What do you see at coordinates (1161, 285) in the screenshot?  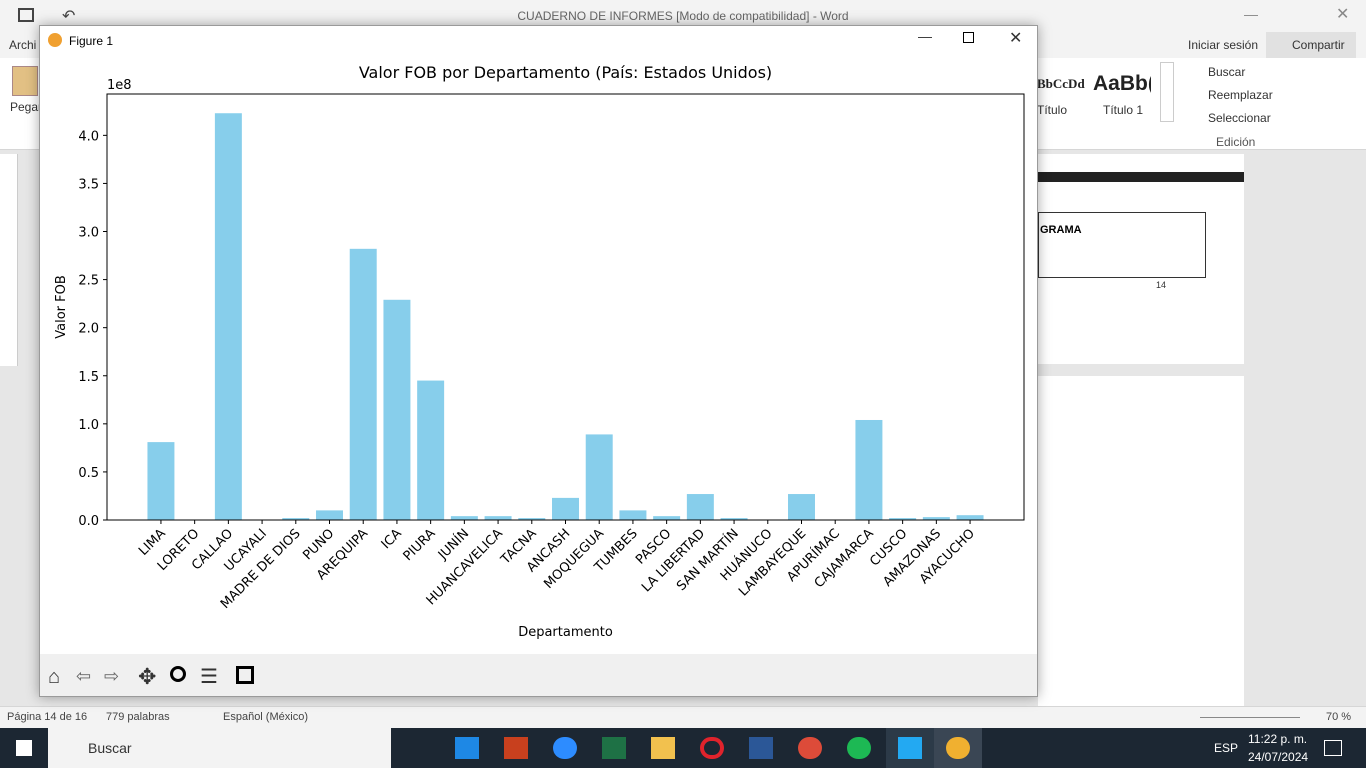 I see `page-number: 14` at bounding box center [1161, 285].